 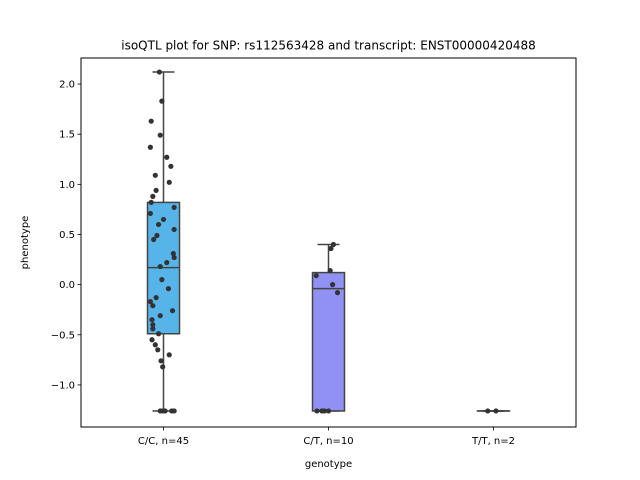 What do you see at coordinates (328, 464) in the screenshot?
I see `x-axis-label: genotype` at bounding box center [328, 464].